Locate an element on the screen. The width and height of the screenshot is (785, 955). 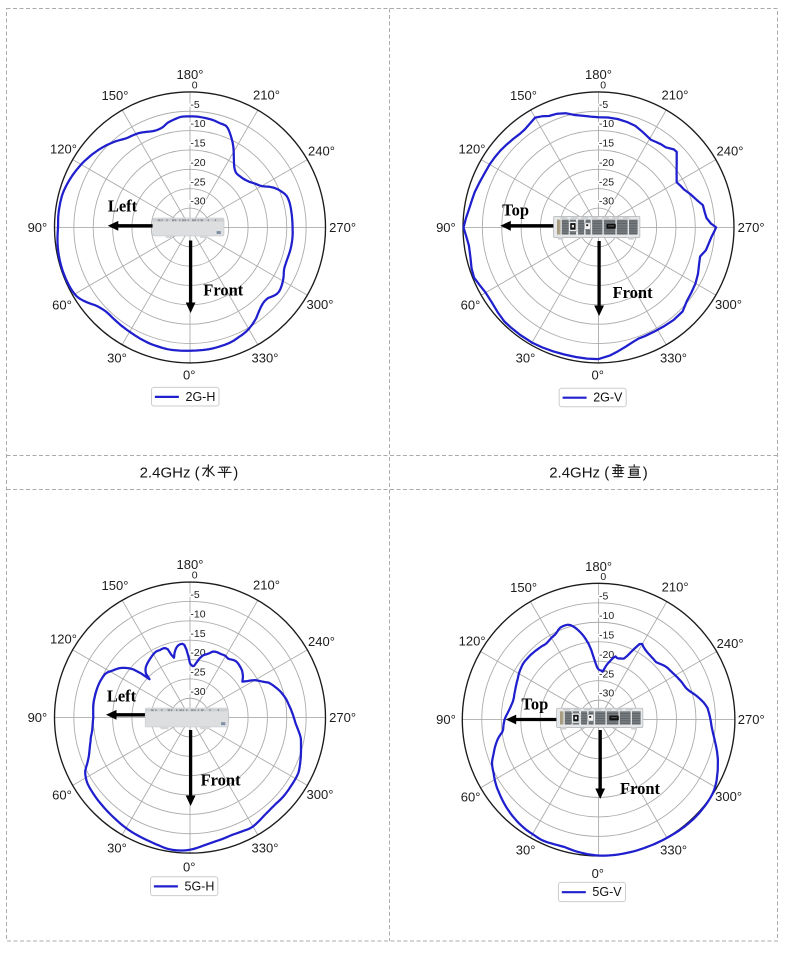
svg-text: 5G-V is located at coordinates (607, 892).